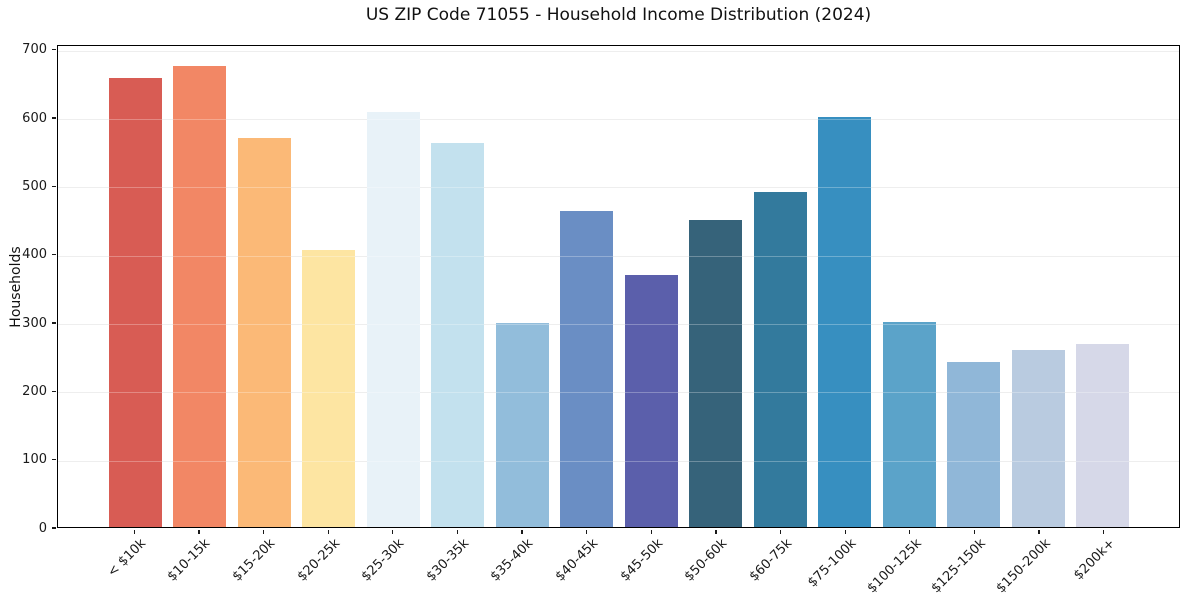 The height and width of the screenshot is (596, 1189). I want to click on bar-$30-35k, so click(458, 335).